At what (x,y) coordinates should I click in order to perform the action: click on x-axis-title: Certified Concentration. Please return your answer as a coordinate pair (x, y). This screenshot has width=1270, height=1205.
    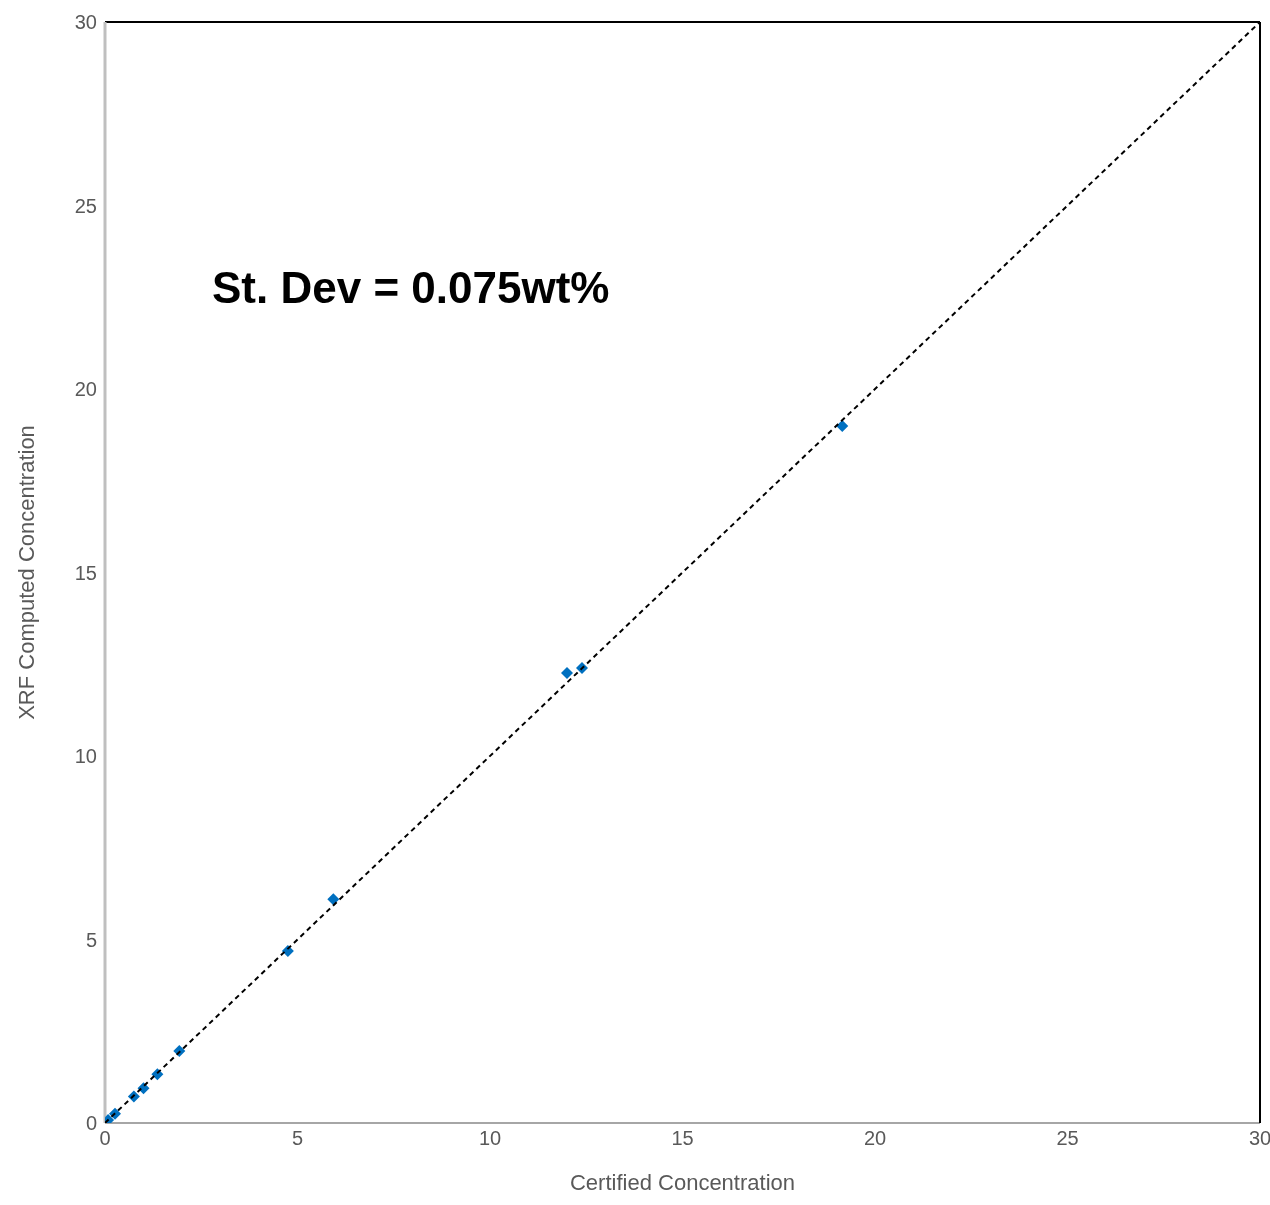
    Looking at the image, I should click on (682, 1182).